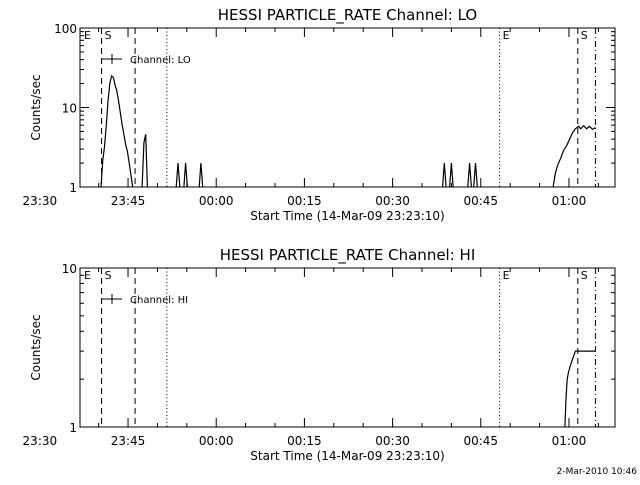 This screenshot has width=640, height=485. What do you see at coordinates (160, 60) in the screenshot?
I see `legend-label: Channel: LO` at bounding box center [160, 60].